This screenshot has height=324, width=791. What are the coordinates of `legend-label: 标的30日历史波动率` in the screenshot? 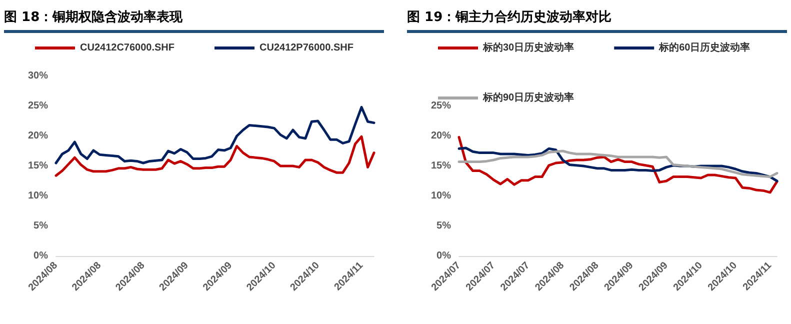 It's located at (528, 48).